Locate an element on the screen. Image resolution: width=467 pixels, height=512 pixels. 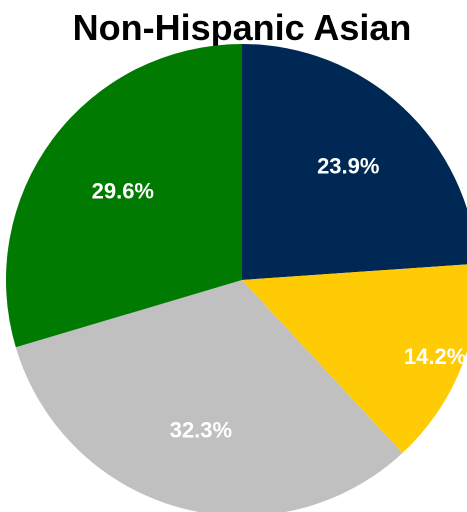
pie-slice-label-1: 23.9% is located at coordinates (348, 166).